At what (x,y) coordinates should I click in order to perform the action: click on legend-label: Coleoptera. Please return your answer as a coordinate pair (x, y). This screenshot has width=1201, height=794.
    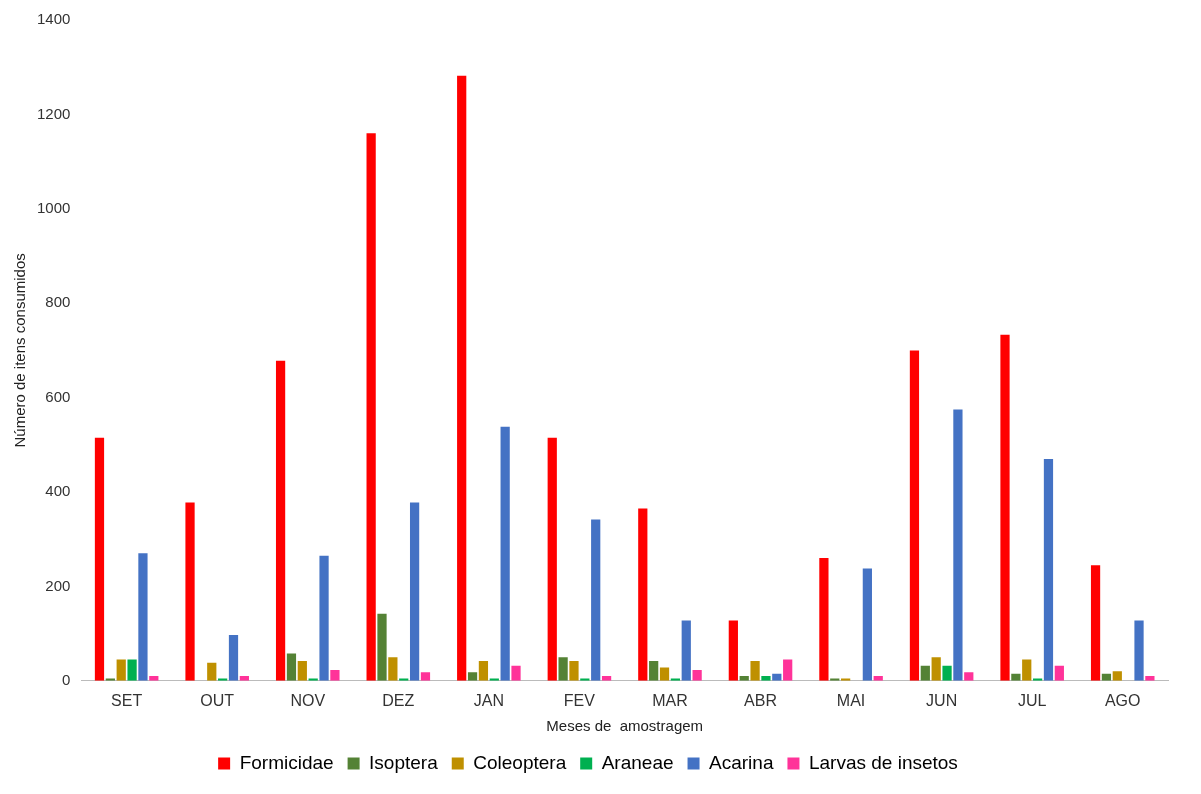
    Looking at the image, I should click on (520, 762).